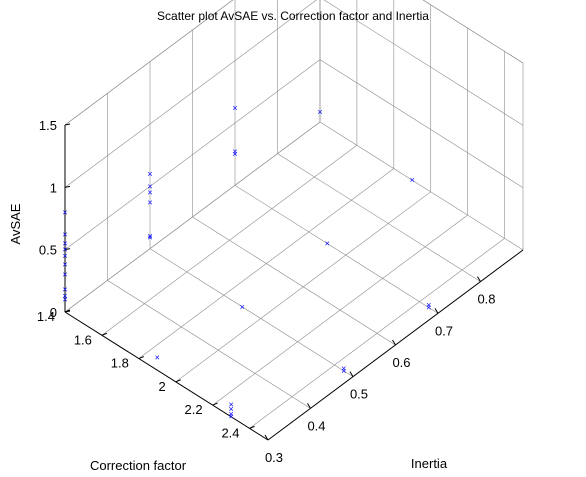  I want to click on z-tick-label: 1.5, so click(48, 125).